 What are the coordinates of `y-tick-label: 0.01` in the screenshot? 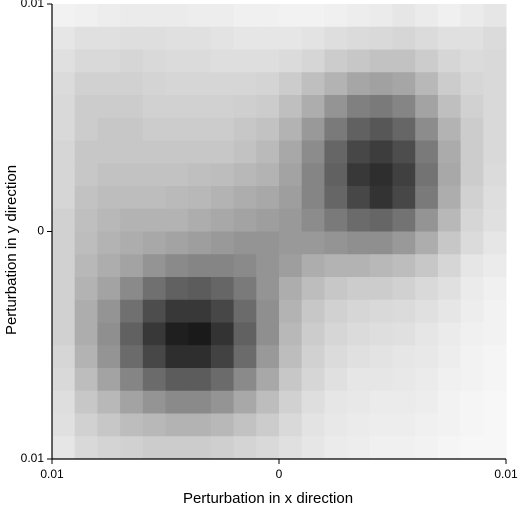 It's located at (33, 458).